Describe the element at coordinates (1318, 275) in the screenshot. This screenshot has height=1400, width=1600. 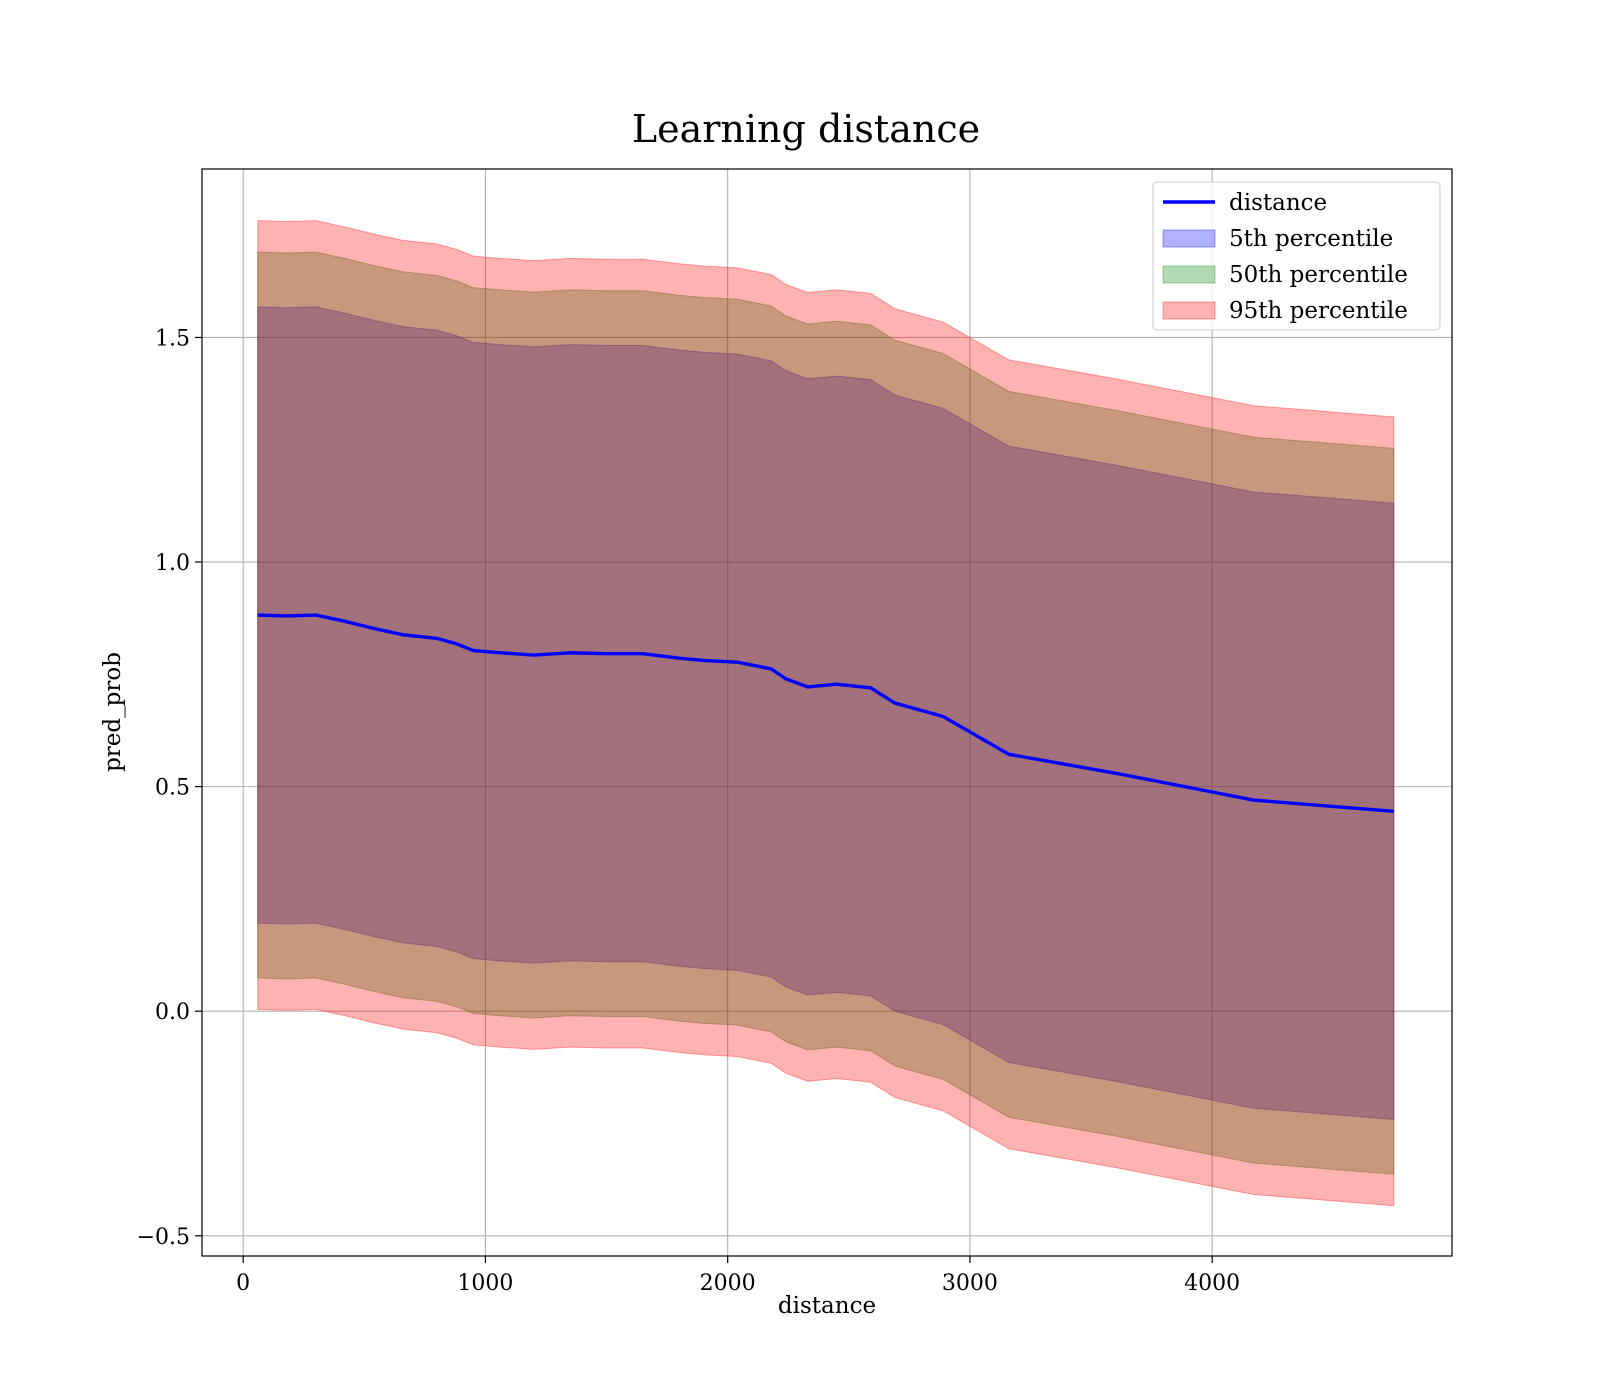
I see `legend-label: 50th percentile` at that location.